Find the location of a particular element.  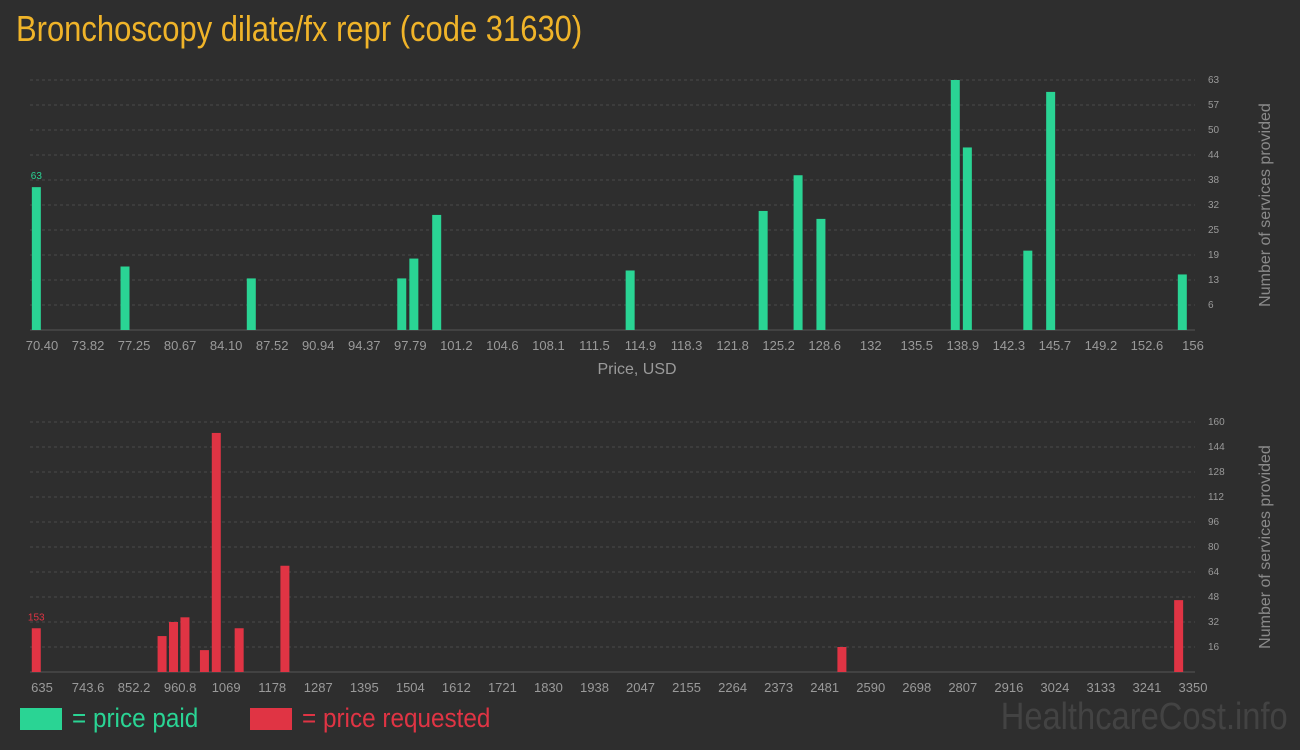

x-tick-label: 97.79 is located at coordinates (410, 345).